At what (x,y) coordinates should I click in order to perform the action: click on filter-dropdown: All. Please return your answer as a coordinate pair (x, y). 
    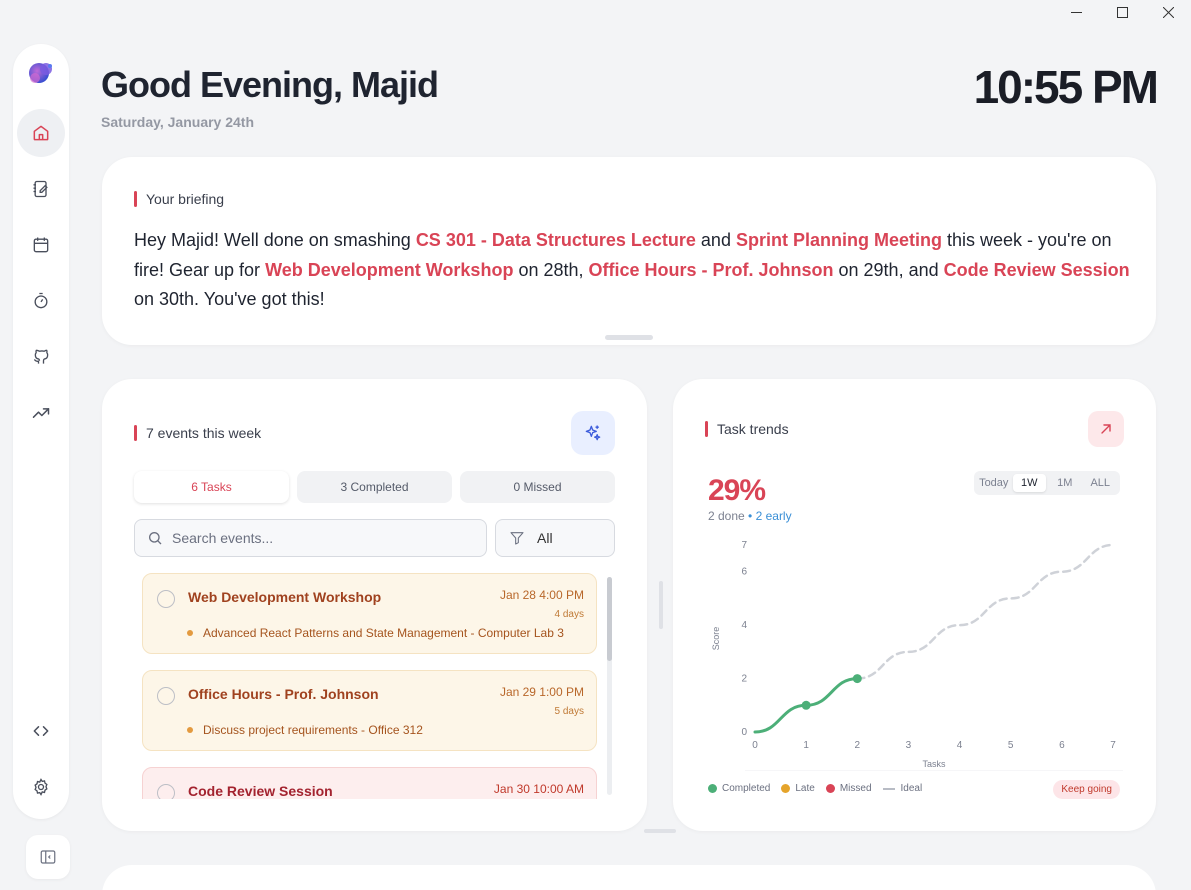
    Looking at the image, I should click on (555, 538).